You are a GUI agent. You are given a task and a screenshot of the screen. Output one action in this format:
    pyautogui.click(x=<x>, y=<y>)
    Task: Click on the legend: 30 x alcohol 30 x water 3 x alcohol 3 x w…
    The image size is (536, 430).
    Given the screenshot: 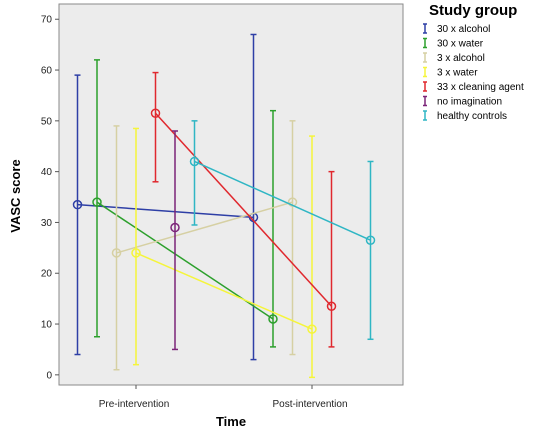 What is the action you would take?
    pyautogui.click(x=473, y=72)
    